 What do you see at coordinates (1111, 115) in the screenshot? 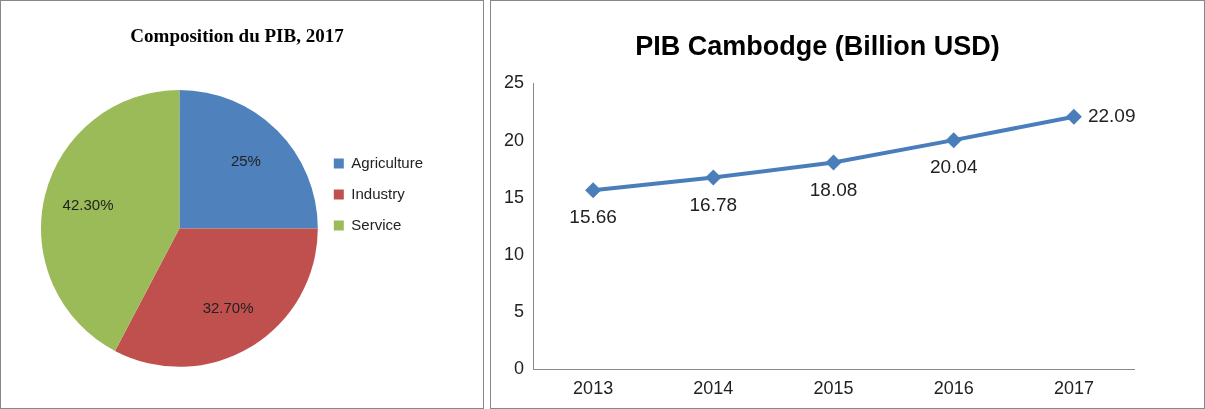
I see `data-label: 22.09` at bounding box center [1111, 115].